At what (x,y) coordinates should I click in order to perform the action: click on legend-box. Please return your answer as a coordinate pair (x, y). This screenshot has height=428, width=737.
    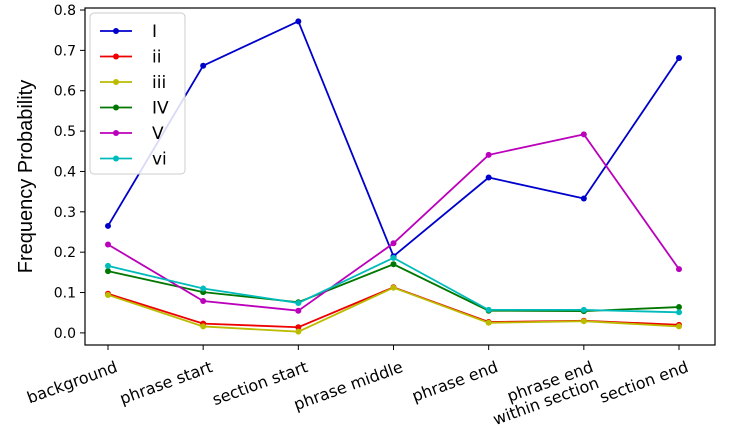
    Looking at the image, I should click on (137, 93).